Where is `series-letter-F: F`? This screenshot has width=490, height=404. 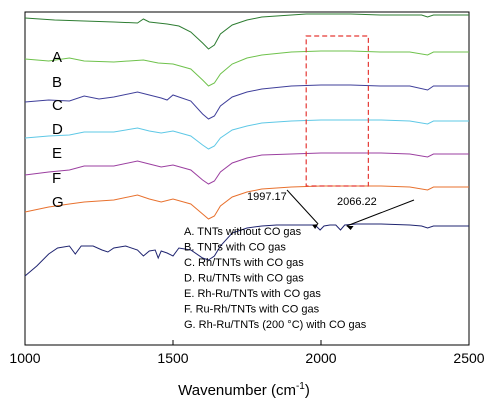 series-letter-F: F is located at coordinates (56, 178).